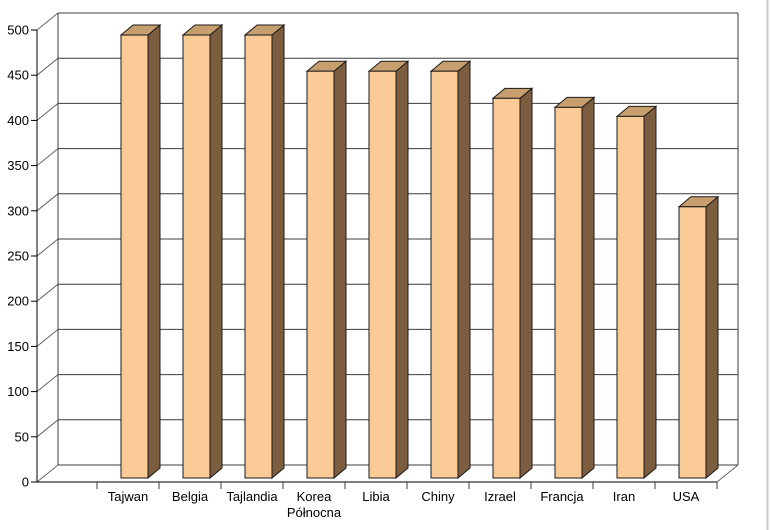  What do you see at coordinates (278, 251) in the screenshot?
I see `bar-side-Tajlandia` at bounding box center [278, 251].